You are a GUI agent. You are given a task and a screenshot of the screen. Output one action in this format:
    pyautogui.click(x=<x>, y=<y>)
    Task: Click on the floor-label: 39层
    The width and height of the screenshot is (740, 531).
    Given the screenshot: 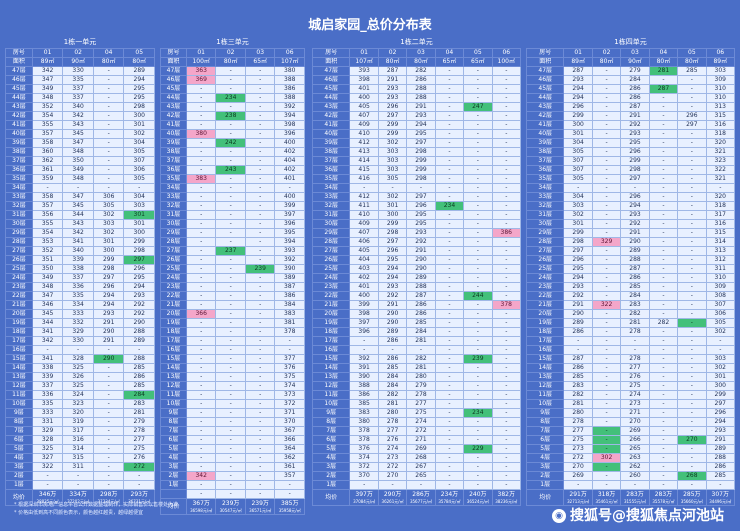 What is the action you would take?
    pyautogui.click(x=173, y=143)
    